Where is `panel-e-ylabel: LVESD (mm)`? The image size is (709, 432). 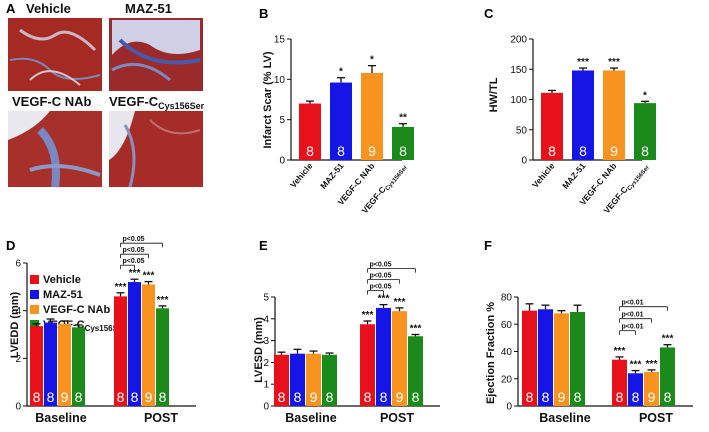 panel-e-ylabel: LVESD (mm) is located at coordinates (259, 350).